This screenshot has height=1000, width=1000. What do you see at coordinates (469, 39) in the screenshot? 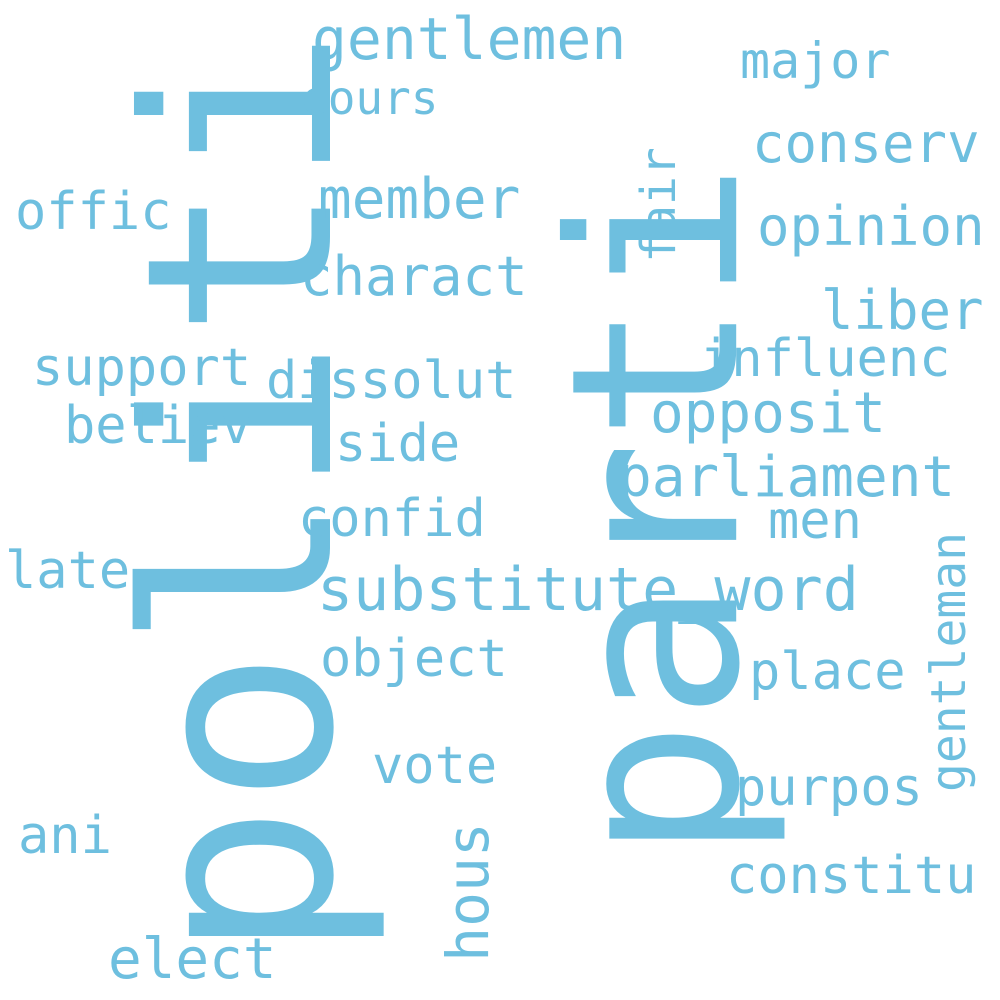
I see `word-gentlemen: gentlemen` at bounding box center [469, 39].